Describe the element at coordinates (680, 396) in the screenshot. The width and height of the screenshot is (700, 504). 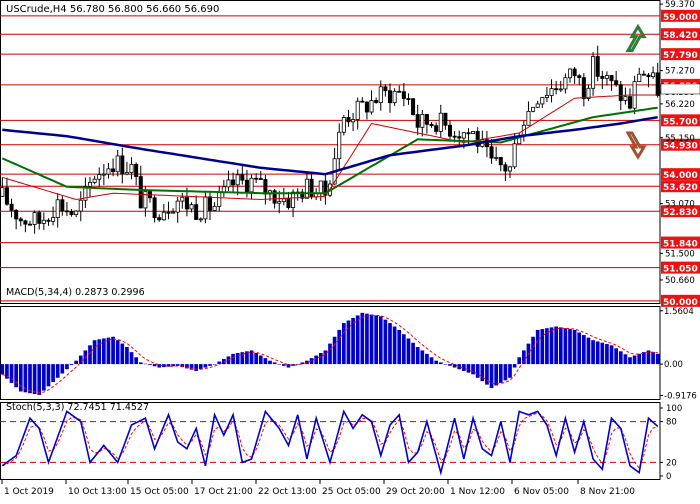
I see `macd-tick-label: -0.9176` at that location.